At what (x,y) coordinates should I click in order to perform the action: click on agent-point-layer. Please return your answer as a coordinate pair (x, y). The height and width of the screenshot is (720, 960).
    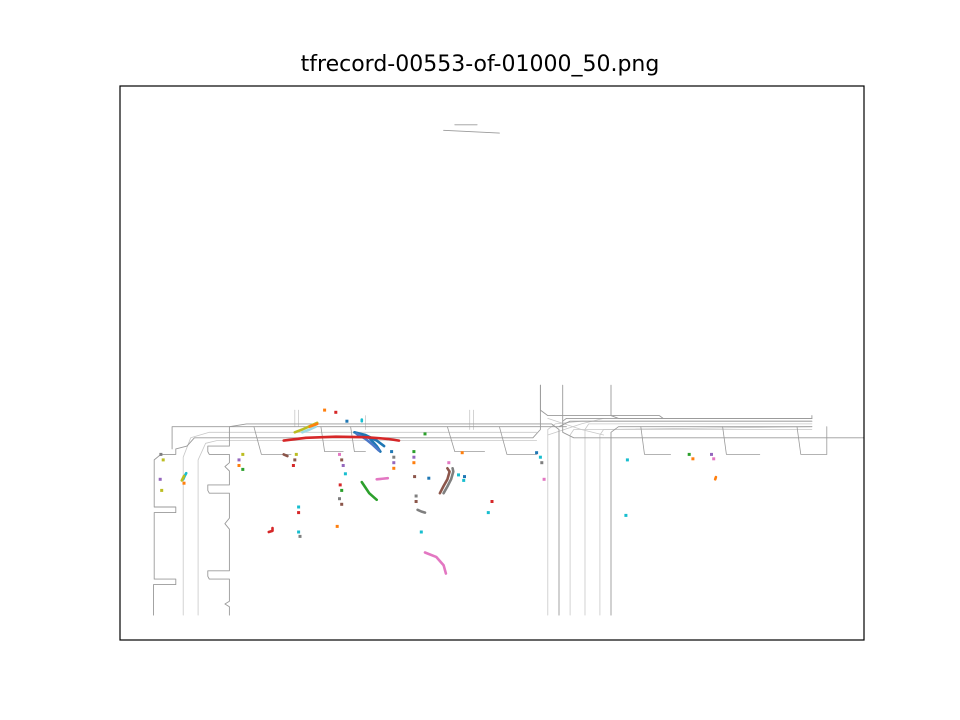
    Looking at the image, I should click on (437, 473).